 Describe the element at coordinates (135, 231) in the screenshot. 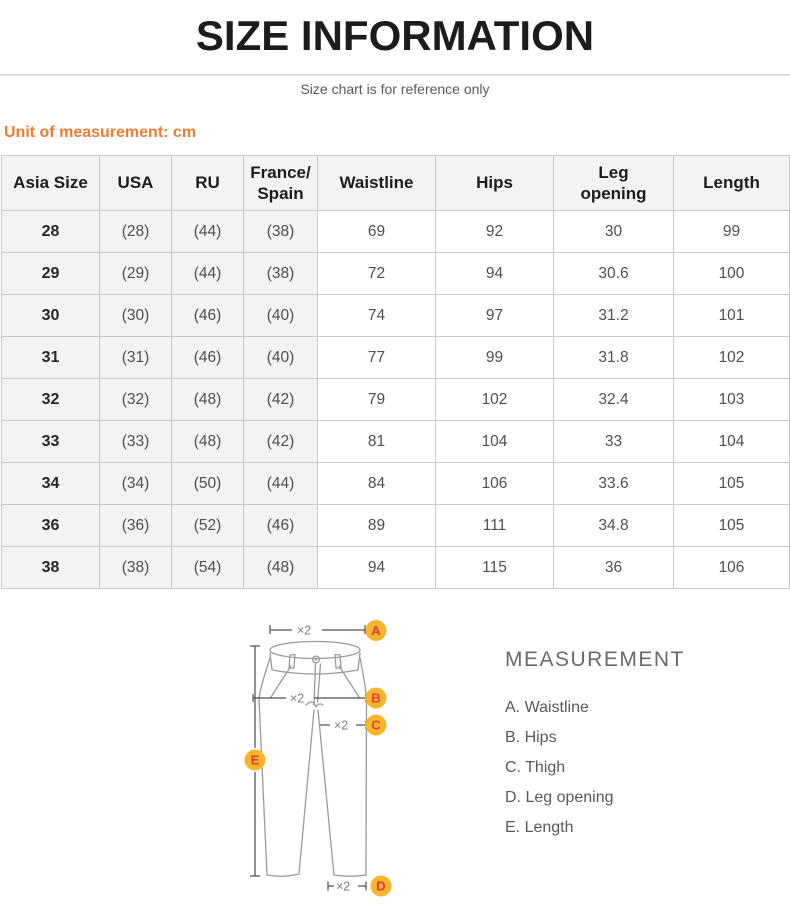

I see `size-value-cell: (28)` at that location.